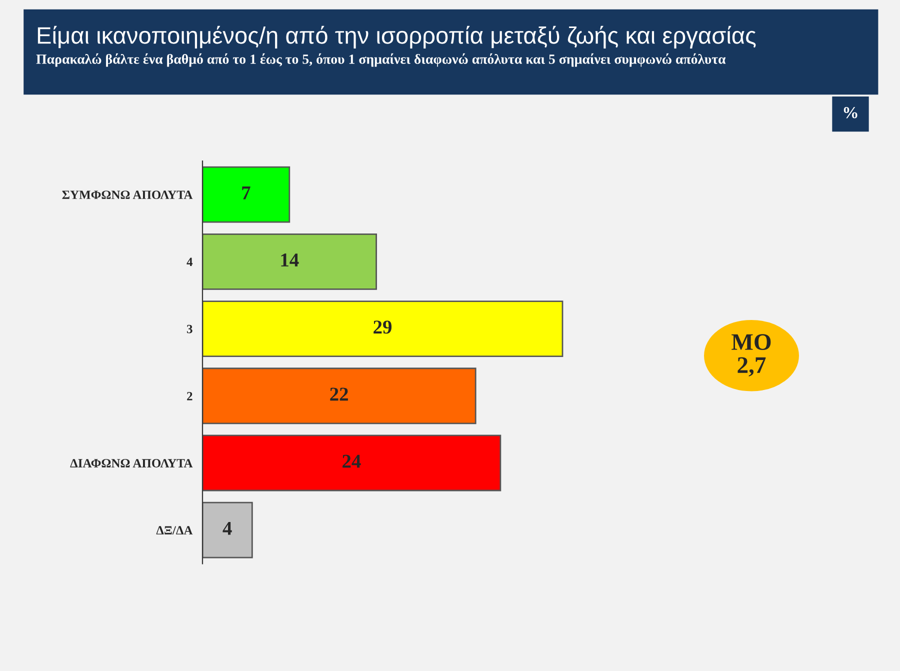 This screenshot has width=900, height=671. What do you see at coordinates (174, 530) in the screenshot?
I see `y-tick-label: ΔΞ/ΔΑ` at bounding box center [174, 530].